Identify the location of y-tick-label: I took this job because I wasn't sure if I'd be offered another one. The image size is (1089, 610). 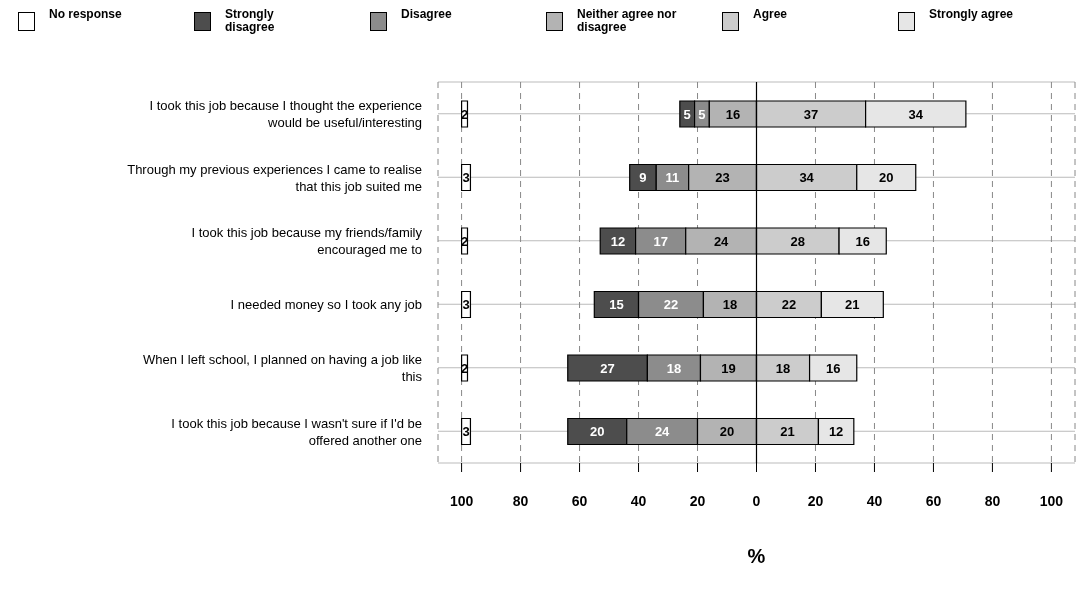
(296, 431).